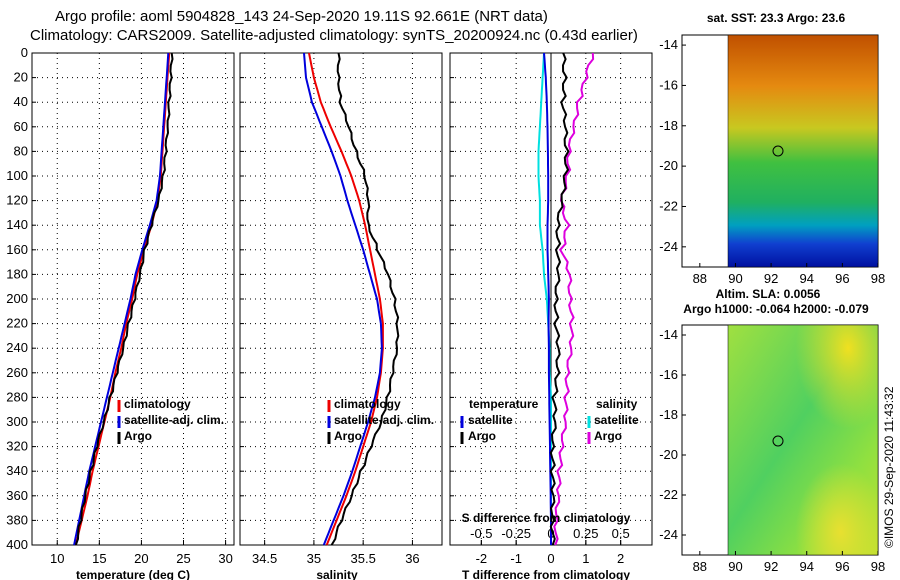 The image size is (900, 580). Describe the element at coordinates (17, 347) in the screenshot. I see `depth-tick-label: 240` at that location.